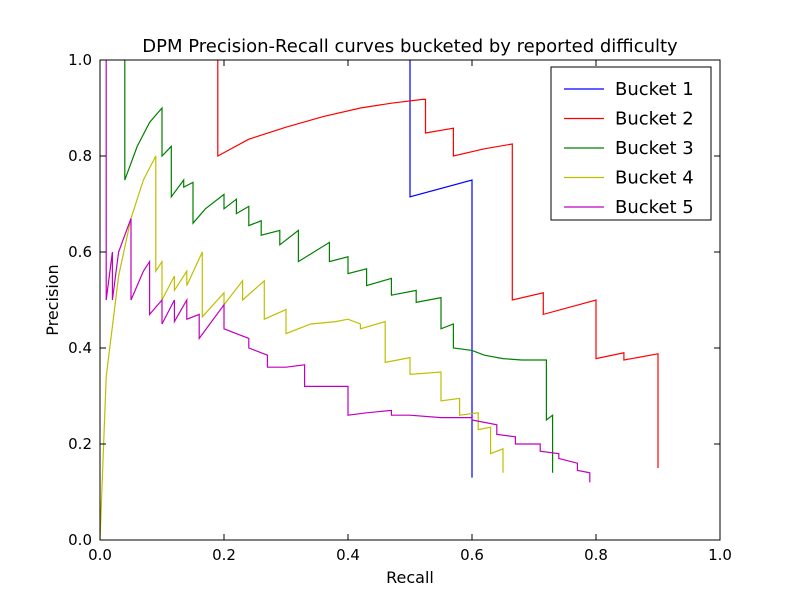 This screenshot has width=800, height=600. Describe the element at coordinates (80, 540) in the screenshot. I see `y-tick-label: 0.0` at that location.